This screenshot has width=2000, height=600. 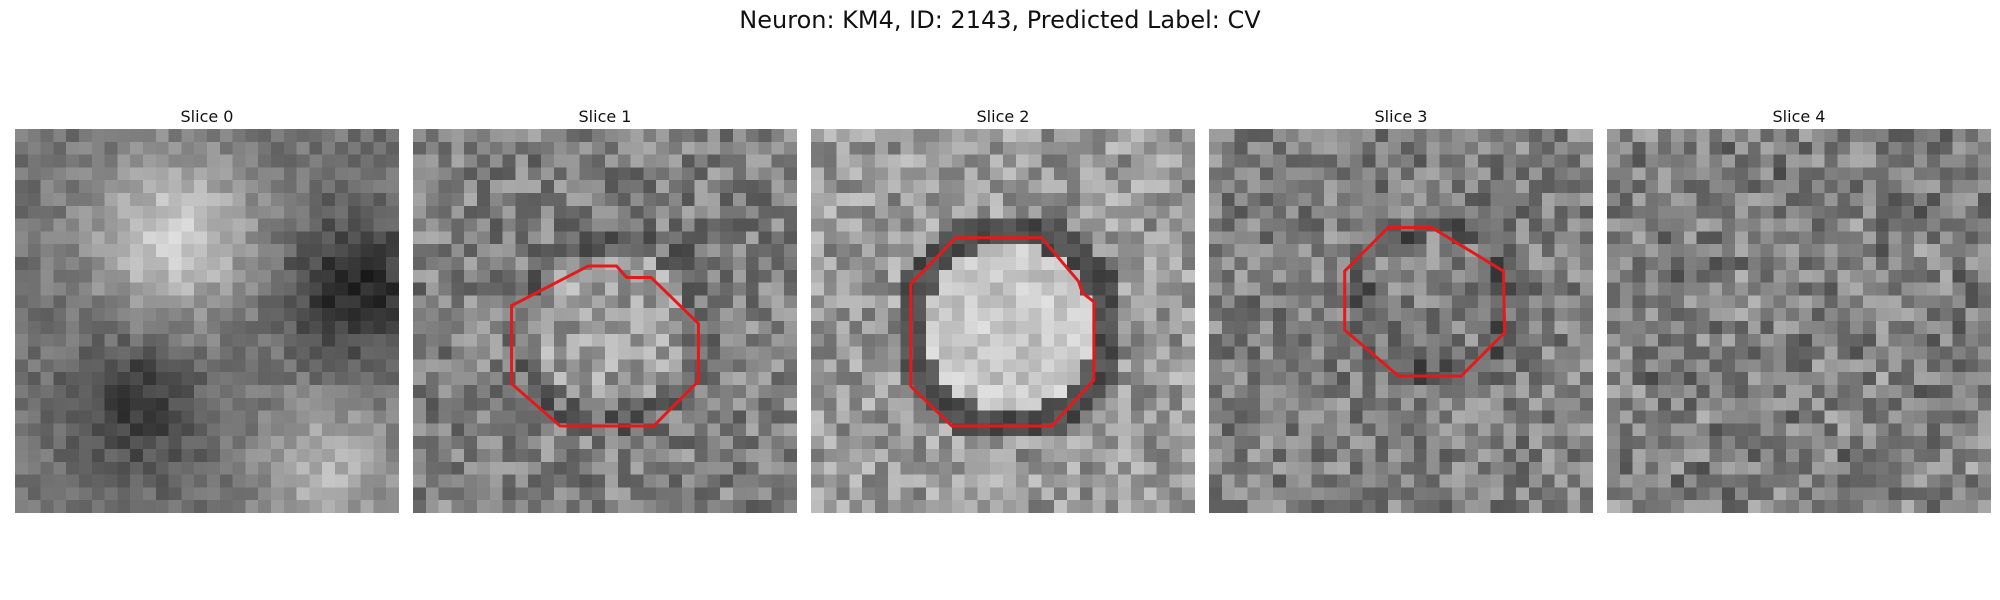 I want to click on slice-panel-4: Slice 4, so click(x=1799, y=309).